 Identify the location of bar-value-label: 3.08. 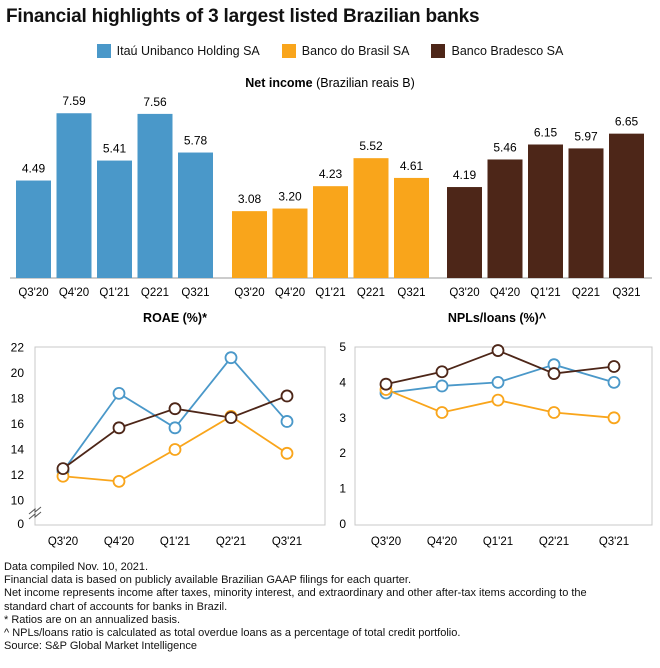
(250, 199).